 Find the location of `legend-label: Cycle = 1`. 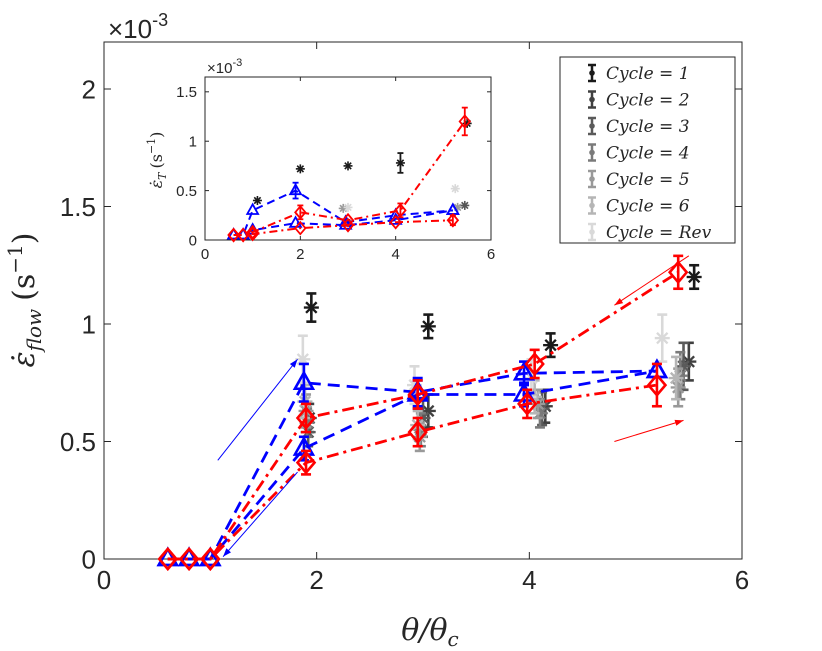

legend-label: Cycle = 1 is located at coordinates (648, 74).